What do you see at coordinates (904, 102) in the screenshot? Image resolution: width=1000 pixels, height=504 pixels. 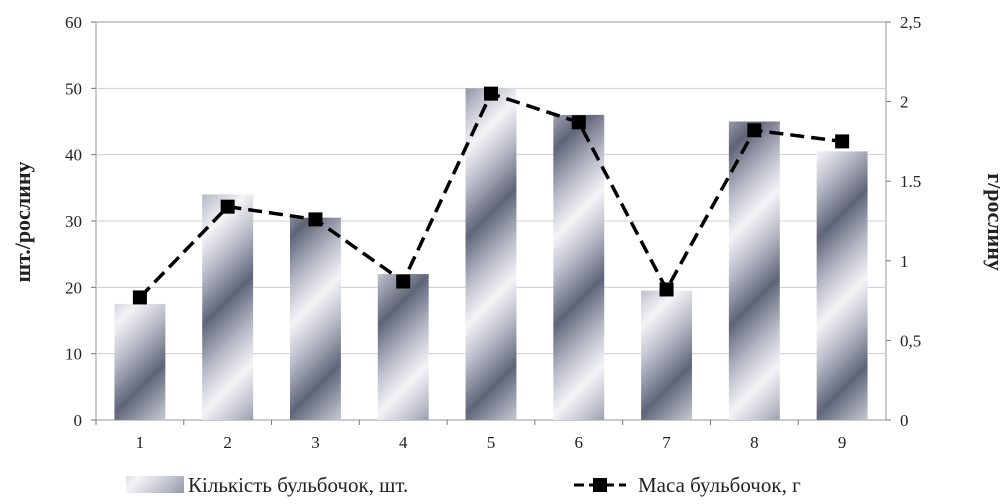 I see `y2-tick-label: 2` at bounding box center [904, 102].